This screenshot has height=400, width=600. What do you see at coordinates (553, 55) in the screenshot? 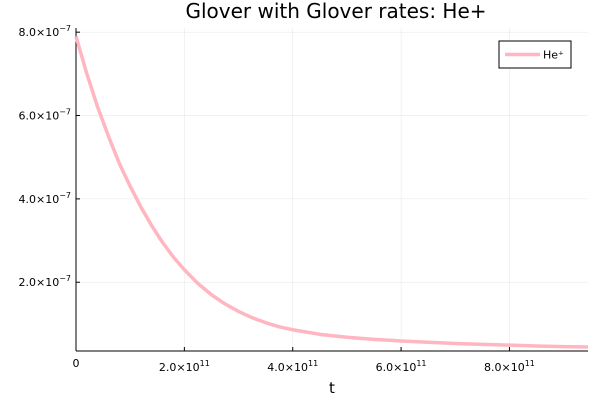
I see `legend-label-he-plus: He⁺` at bounding box center [553, 55].